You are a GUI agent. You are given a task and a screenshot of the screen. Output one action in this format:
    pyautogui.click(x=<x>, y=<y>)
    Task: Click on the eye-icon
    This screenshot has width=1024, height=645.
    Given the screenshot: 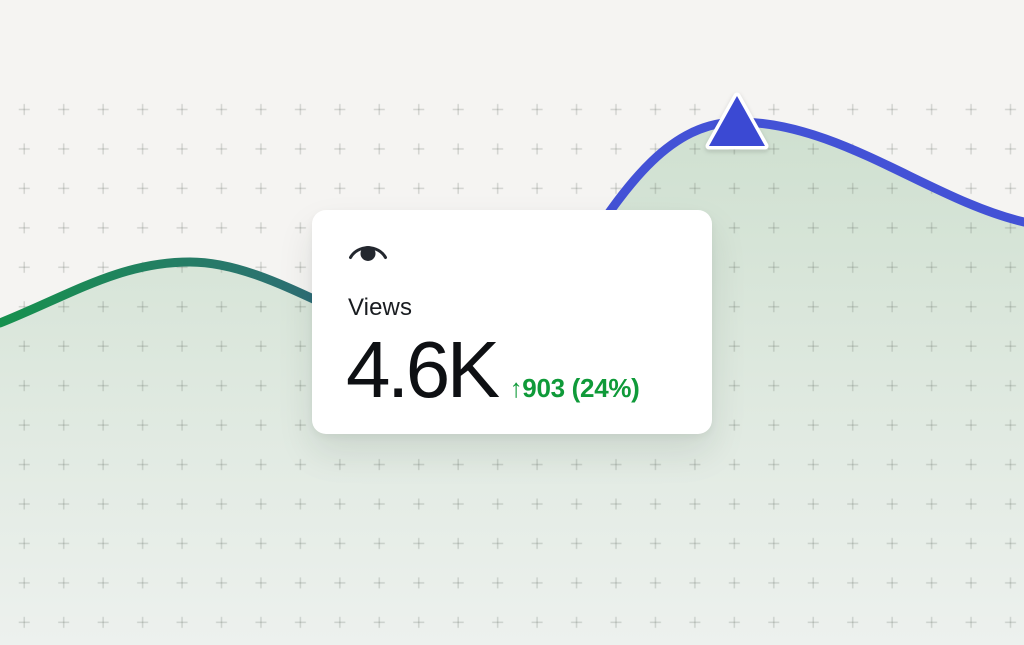 What is the action you would take?
    pyautogui.click(x=368, y=252)
    